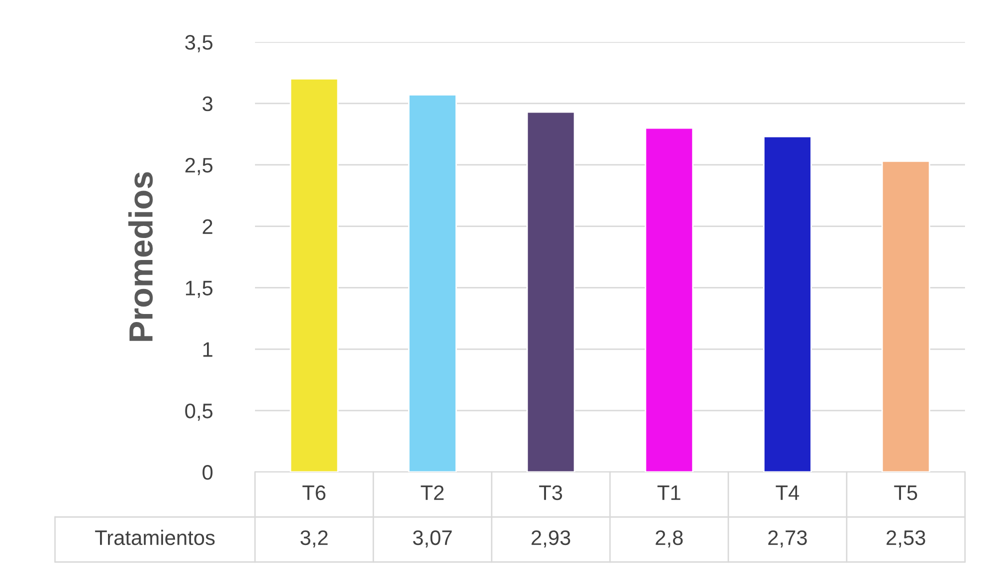 The height and width of the screenshot is (570, 985). Describe the element at coordinates (668, 493) in the screenshot. I see `x-tick-label: T1` at that location.